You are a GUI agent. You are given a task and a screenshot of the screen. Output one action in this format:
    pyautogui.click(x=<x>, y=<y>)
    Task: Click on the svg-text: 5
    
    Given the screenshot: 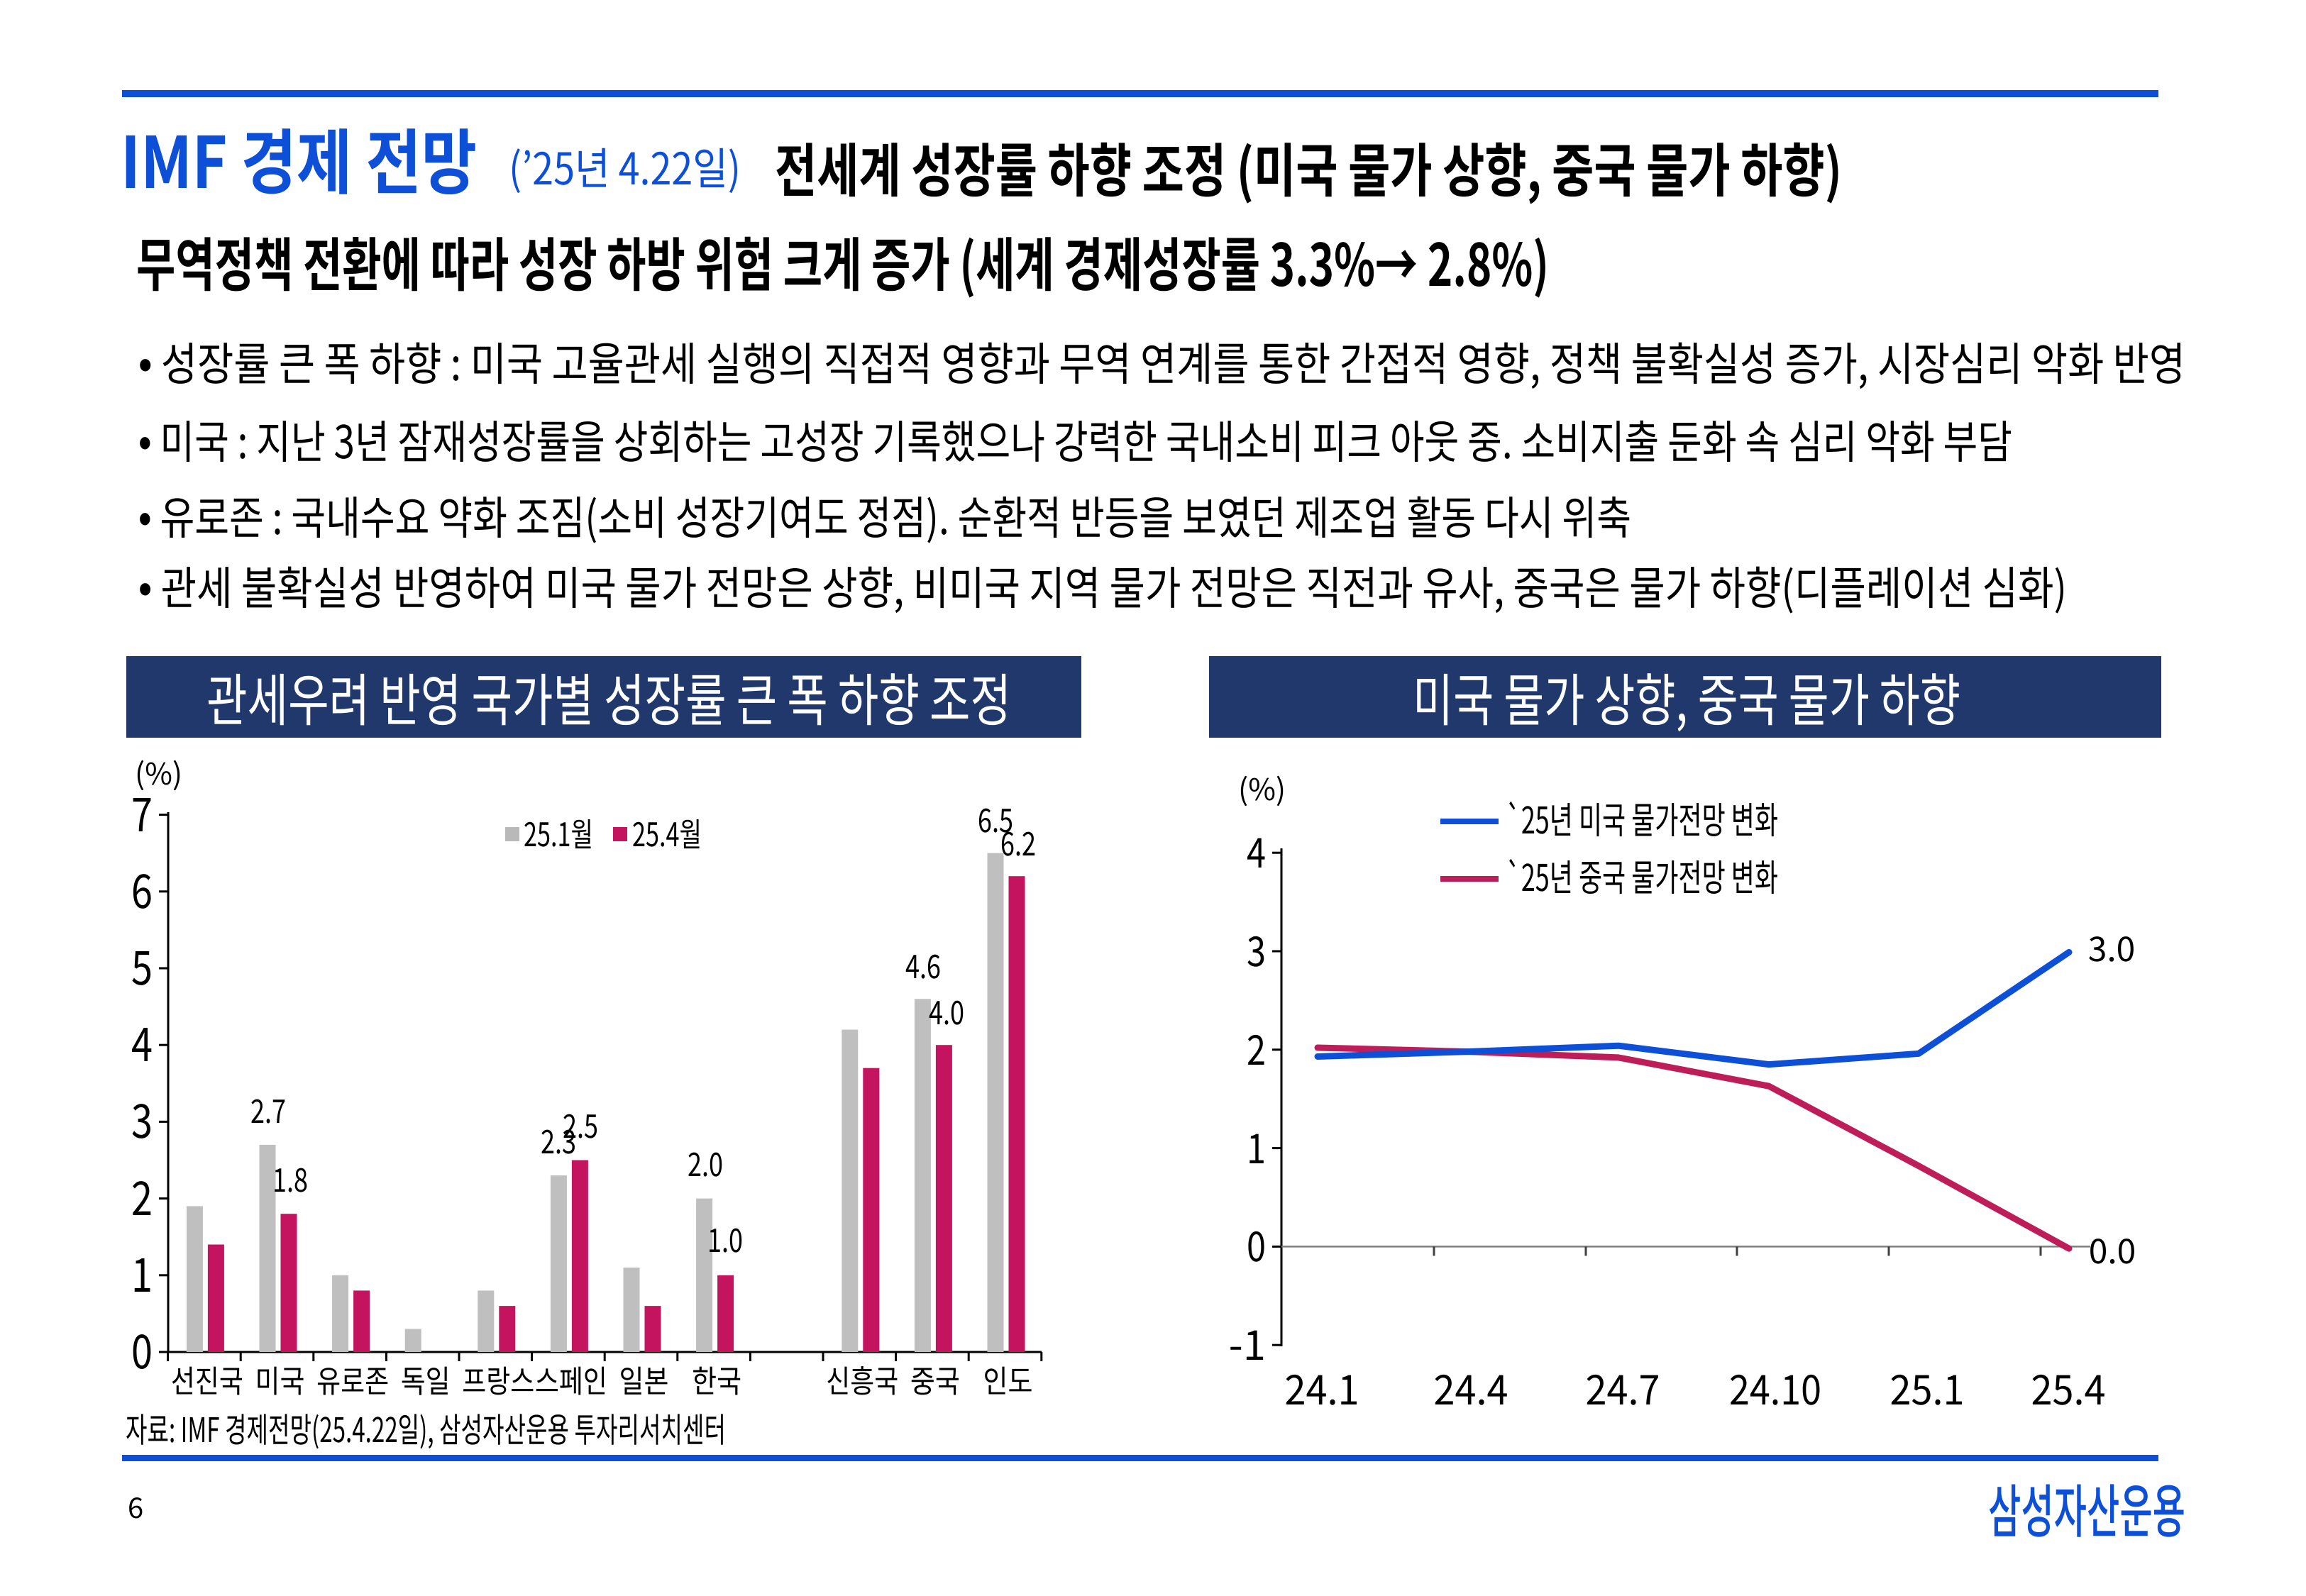 What is the action you would take?
    pyautogui.click(x=142, y=965)
    